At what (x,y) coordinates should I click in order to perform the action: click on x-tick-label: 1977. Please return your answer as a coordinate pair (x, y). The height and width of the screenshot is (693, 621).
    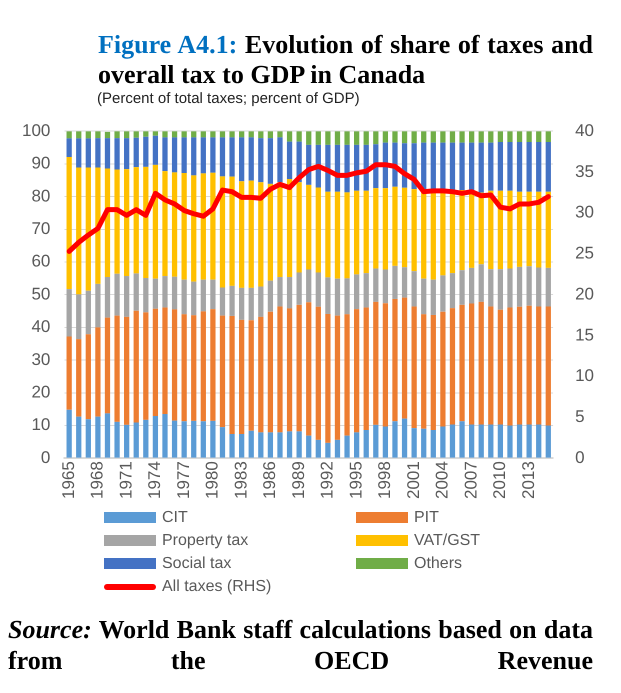
    Looking at the image, I should click on (183, 480).